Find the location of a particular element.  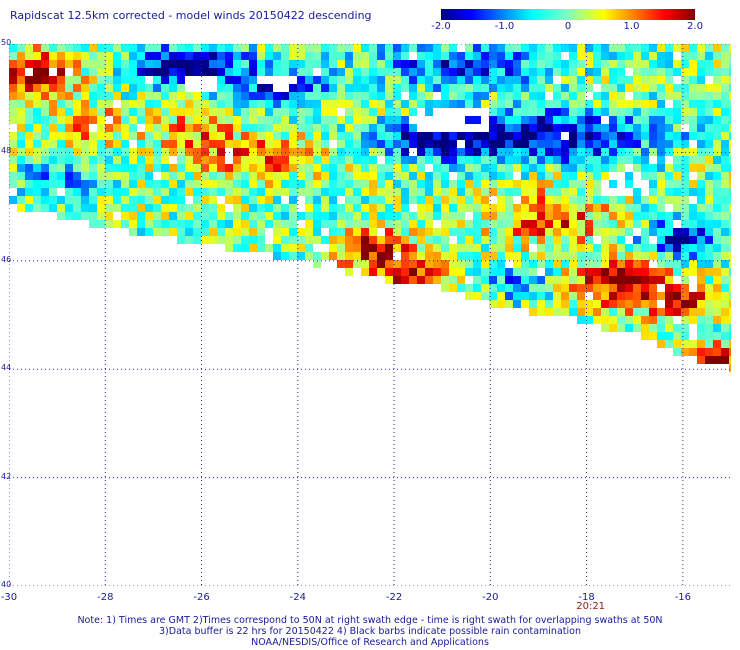

colorbar-tick-label: 1.0 is located at coordinates (631, 26).